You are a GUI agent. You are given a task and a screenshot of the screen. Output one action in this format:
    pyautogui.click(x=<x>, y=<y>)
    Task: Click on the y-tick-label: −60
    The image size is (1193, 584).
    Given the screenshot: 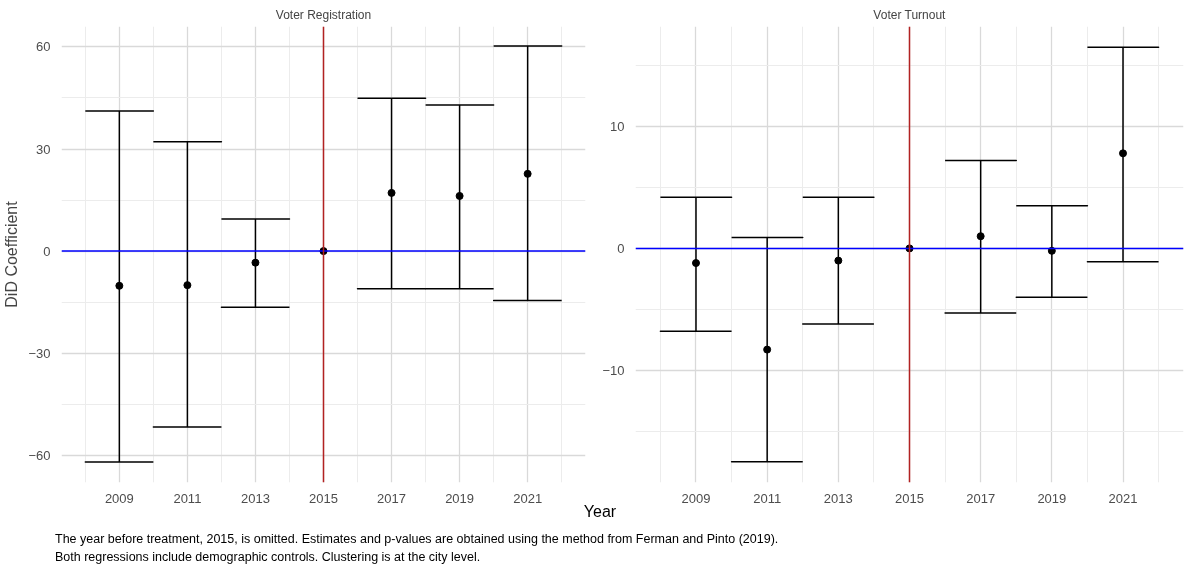 What is the action you would take?
    pyautogui.click(x=39, y=455)
    